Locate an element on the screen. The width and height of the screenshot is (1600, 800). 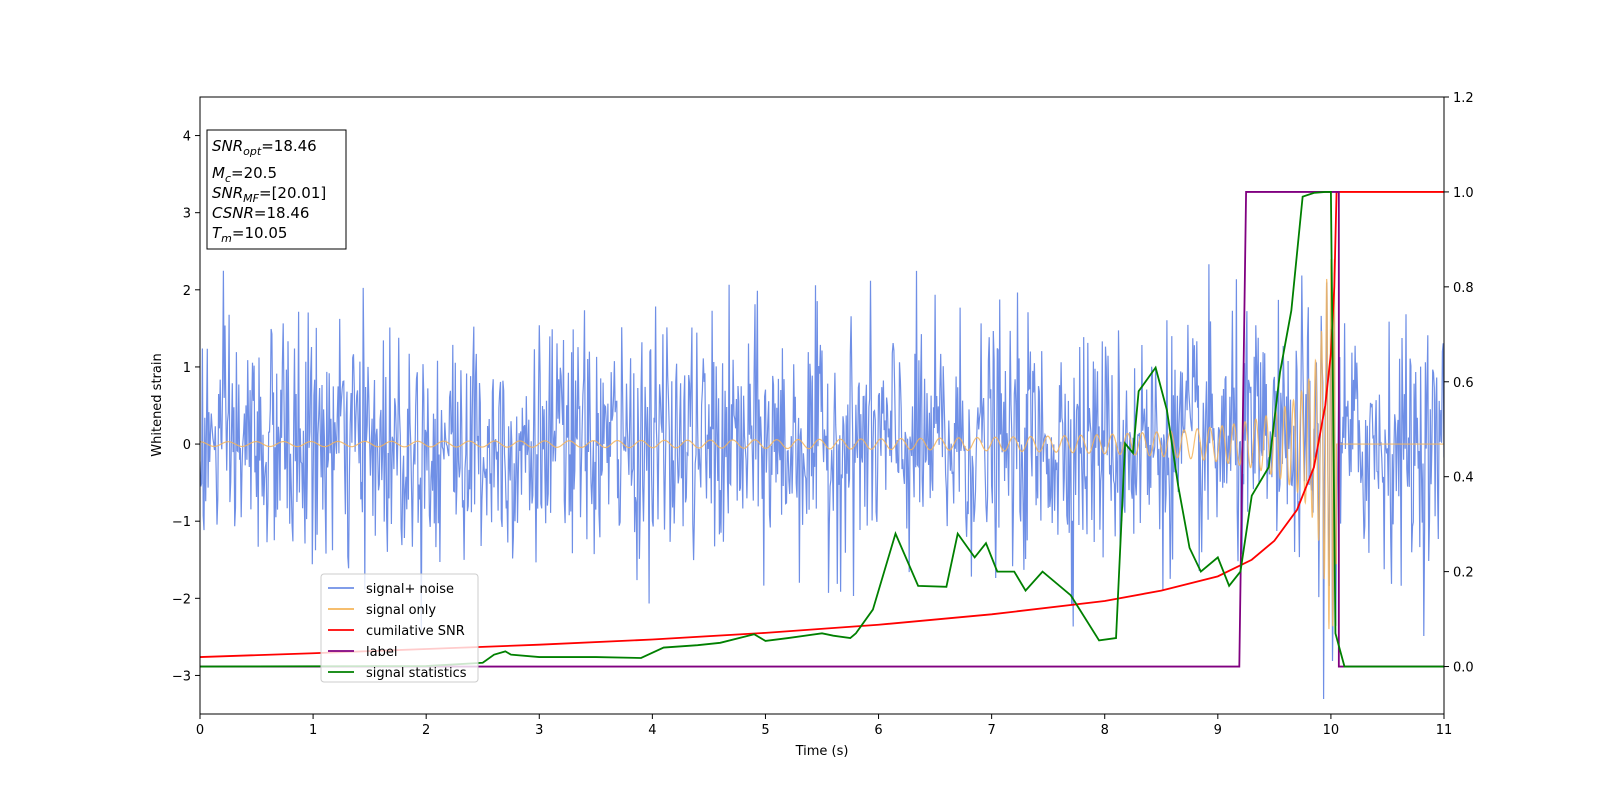
legend-signal-statistics: signal statistics is located at coordinates (397, 673).